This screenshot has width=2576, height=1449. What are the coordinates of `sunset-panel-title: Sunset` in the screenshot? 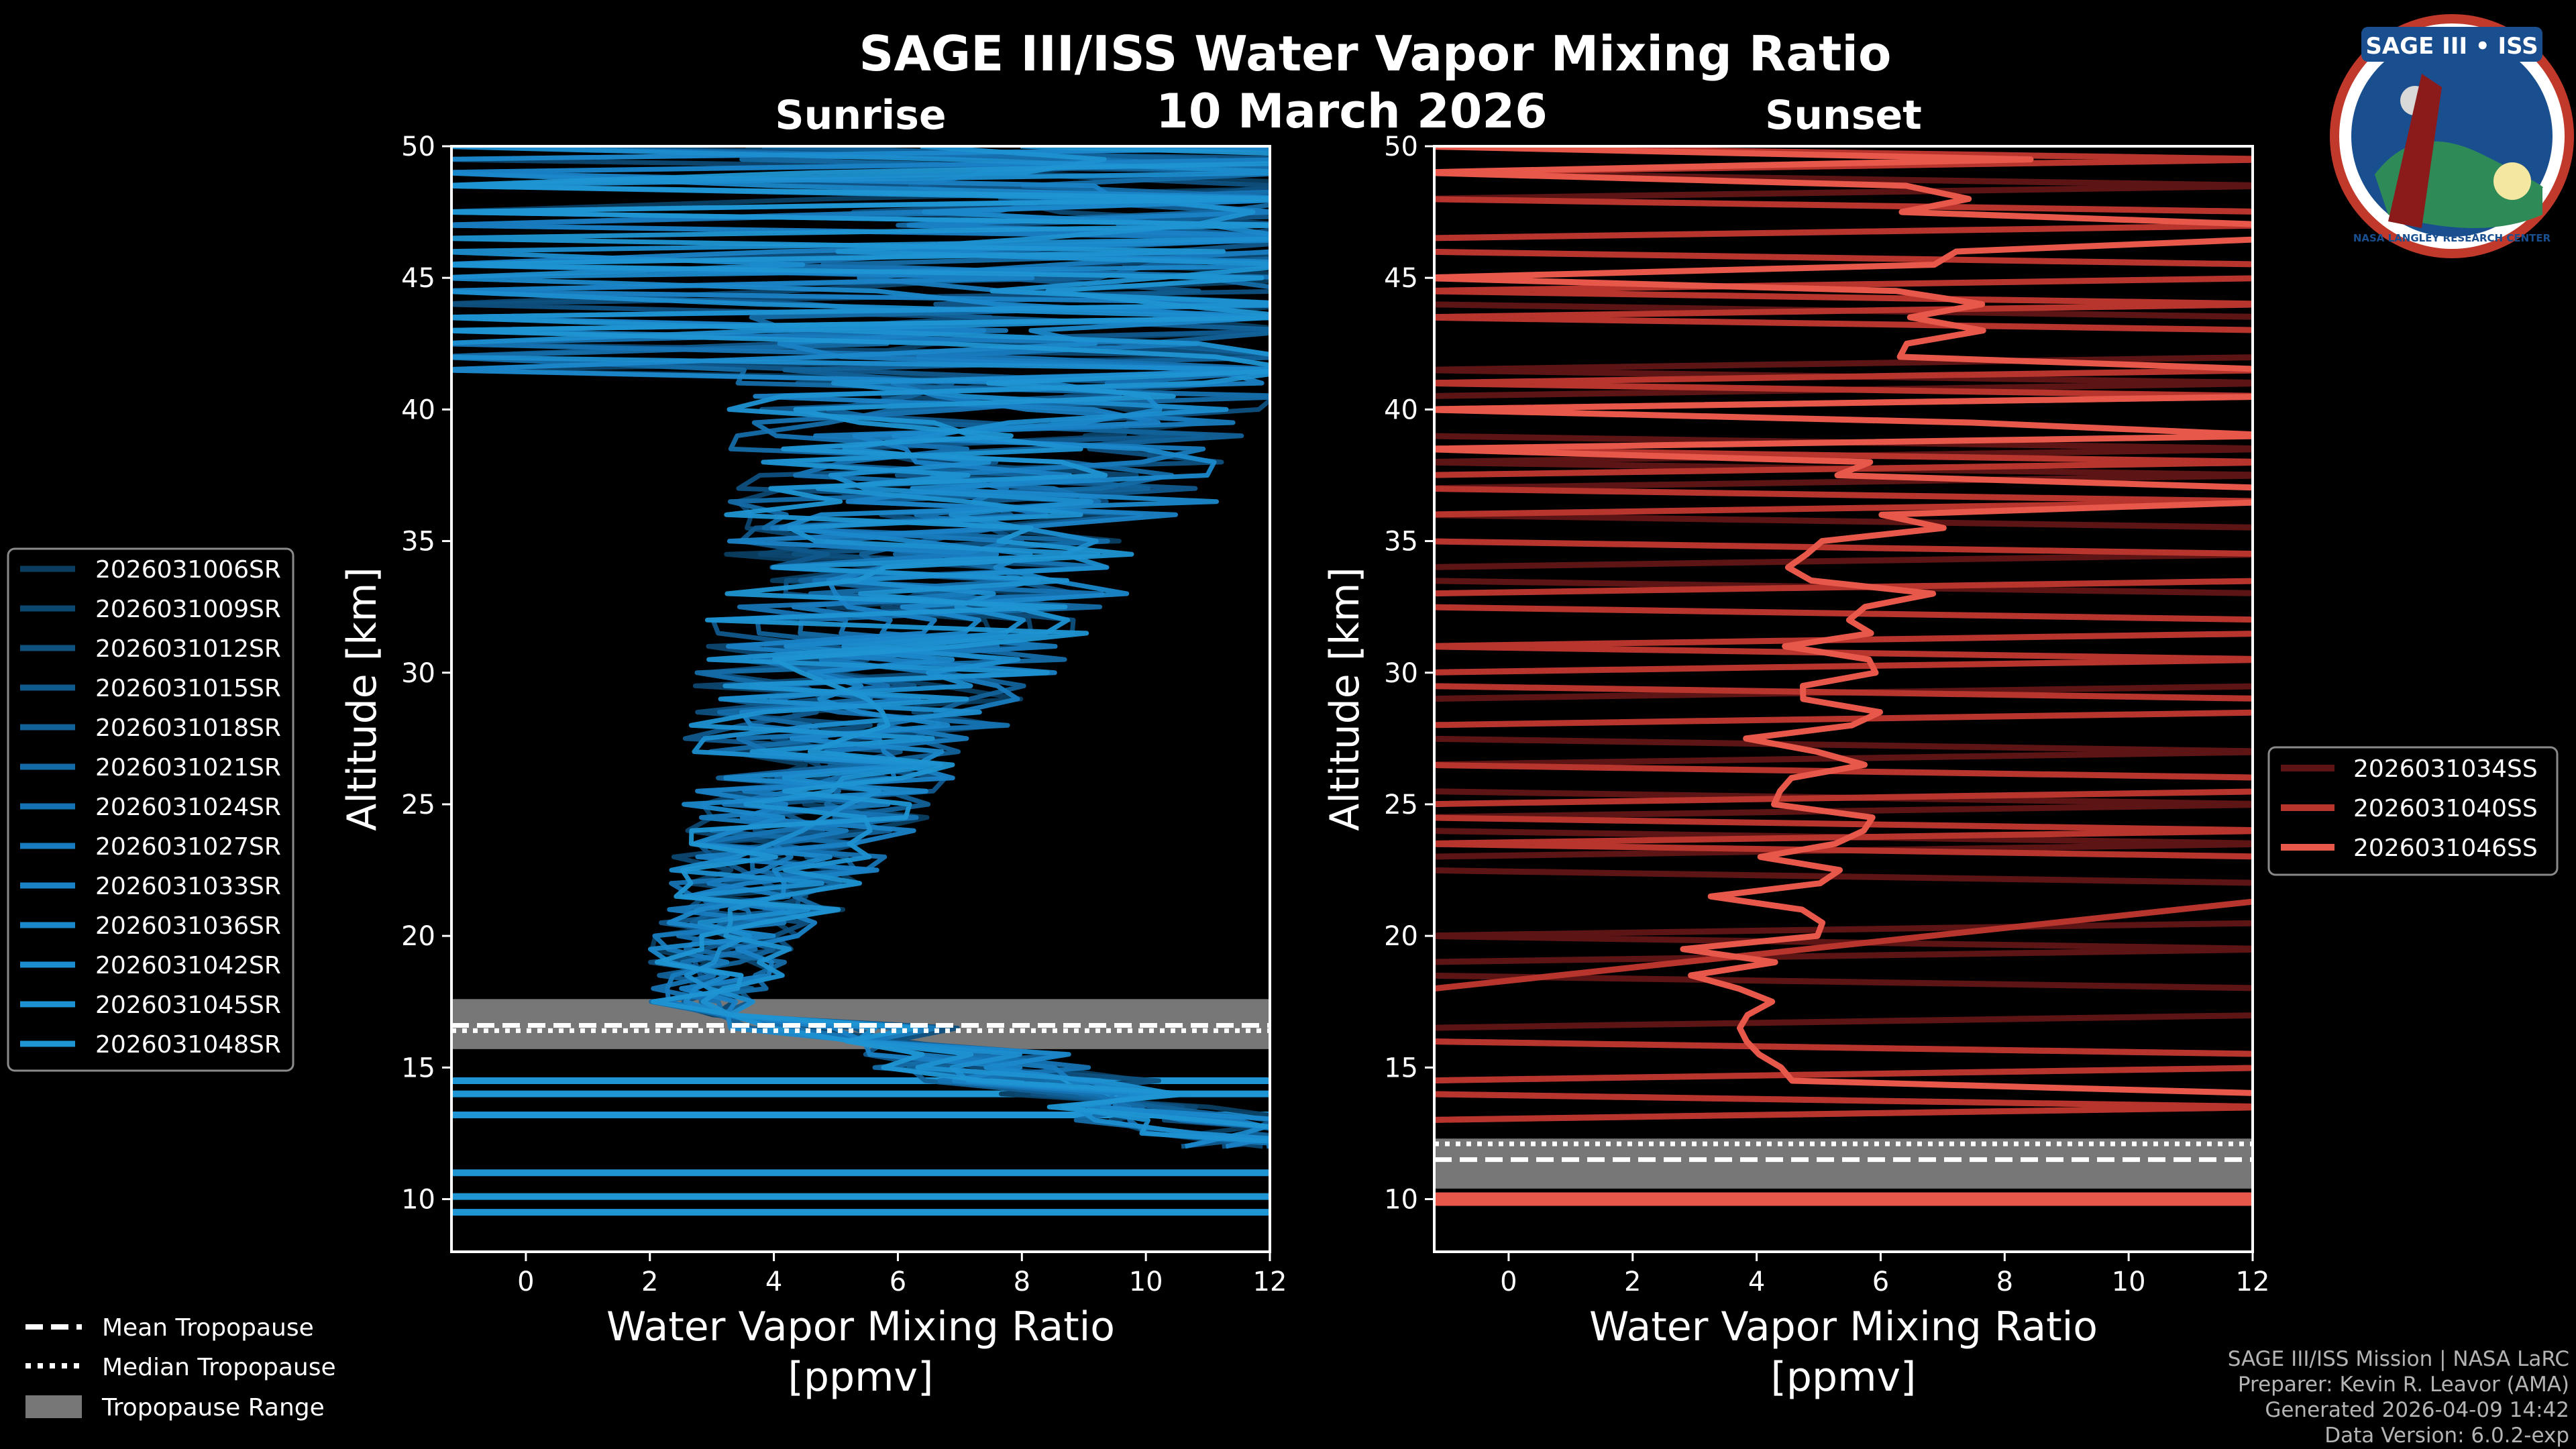 It's located at (1843, 115).